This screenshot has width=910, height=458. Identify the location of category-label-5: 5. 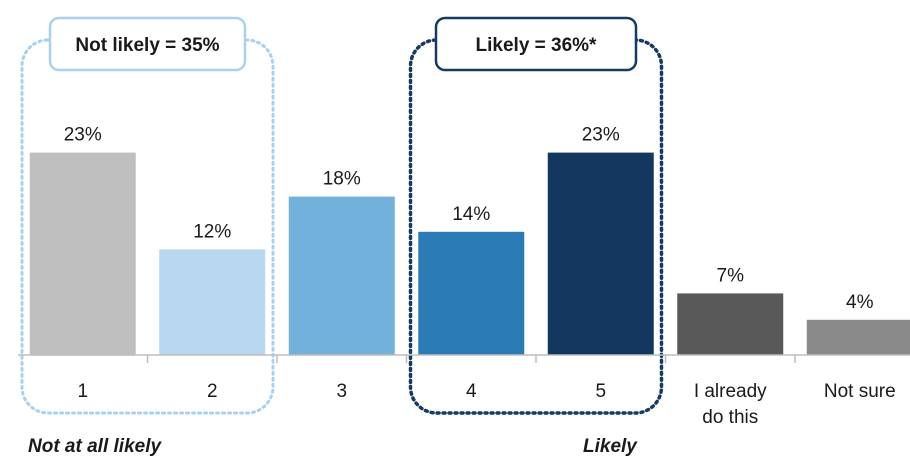
(600, 391).